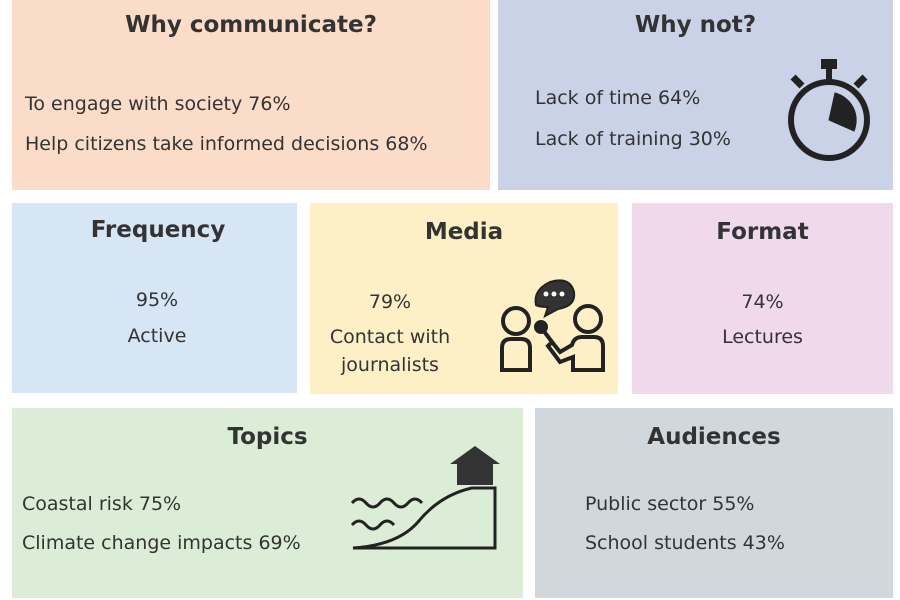 The height and width of the screenshot is (600, 900). What do you see at coordinates (157, 336) in the screenshot?
I see `item: Active` at bounding box center [157, 336].